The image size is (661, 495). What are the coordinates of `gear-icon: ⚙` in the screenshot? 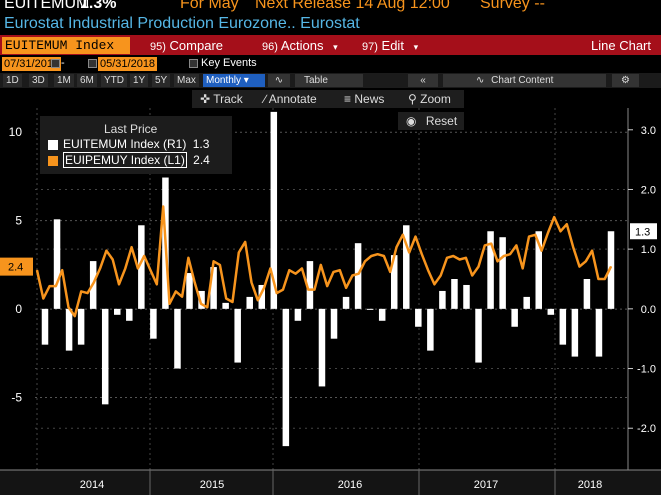 It's located at (625, 80).